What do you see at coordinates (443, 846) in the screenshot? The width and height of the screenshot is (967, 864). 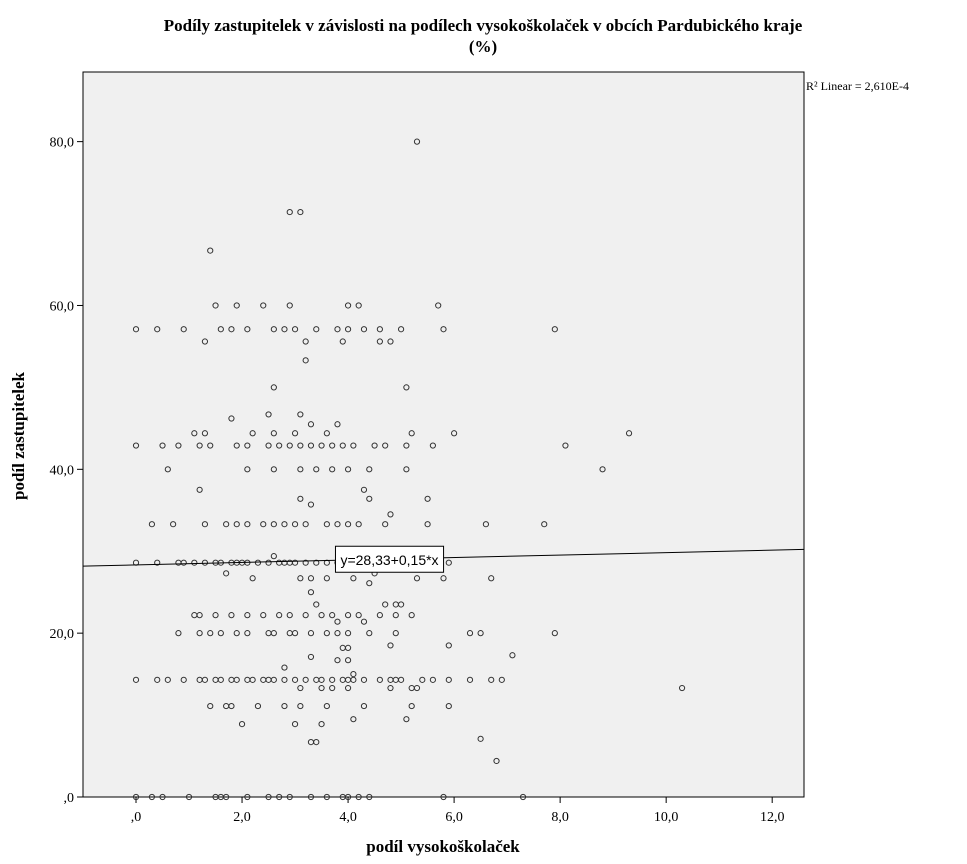 I see `x-axis-title: podíl vysokoškolaček` at bounding box center [443, 846].